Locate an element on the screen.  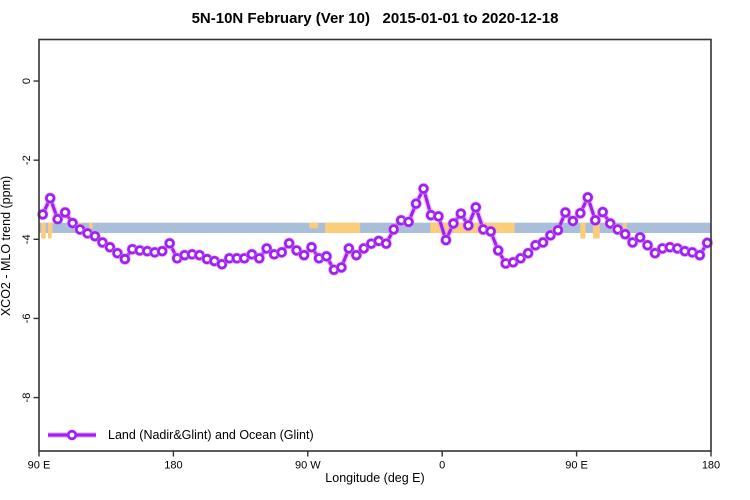
y-axis-title: XCO2 - MLO trend (ppm) is located at coordinates (6, 246).